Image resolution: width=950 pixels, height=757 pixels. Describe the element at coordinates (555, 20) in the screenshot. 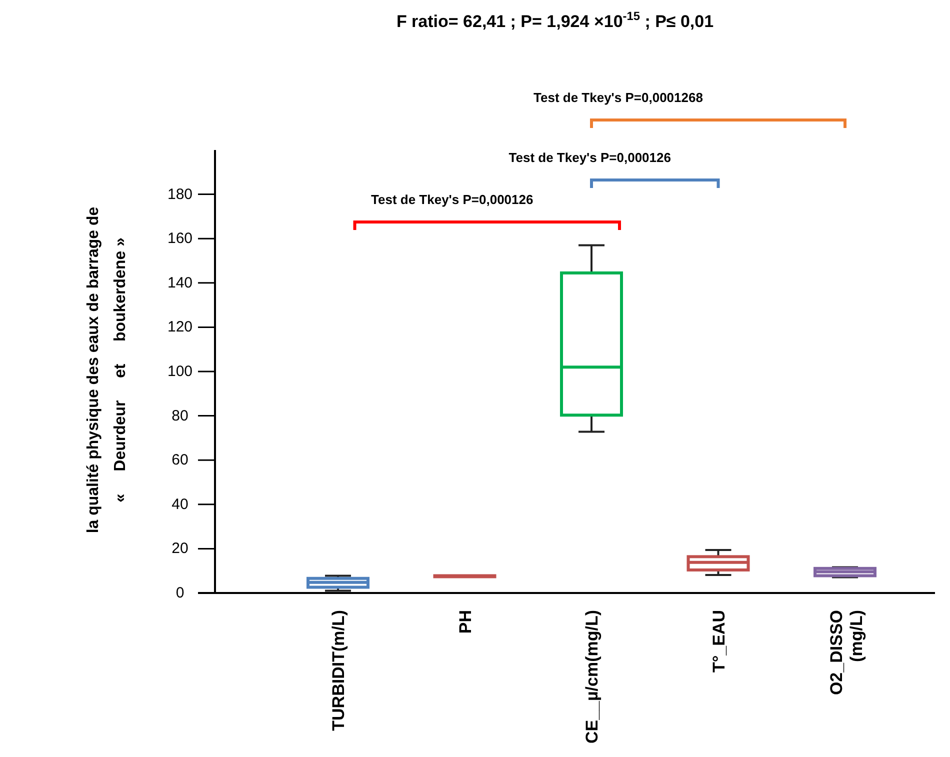

I see `chart-title: F ratio= 62,41 ; P= 1,924 ×10$^{-15}$ ; P≤ 0,01` at that location.